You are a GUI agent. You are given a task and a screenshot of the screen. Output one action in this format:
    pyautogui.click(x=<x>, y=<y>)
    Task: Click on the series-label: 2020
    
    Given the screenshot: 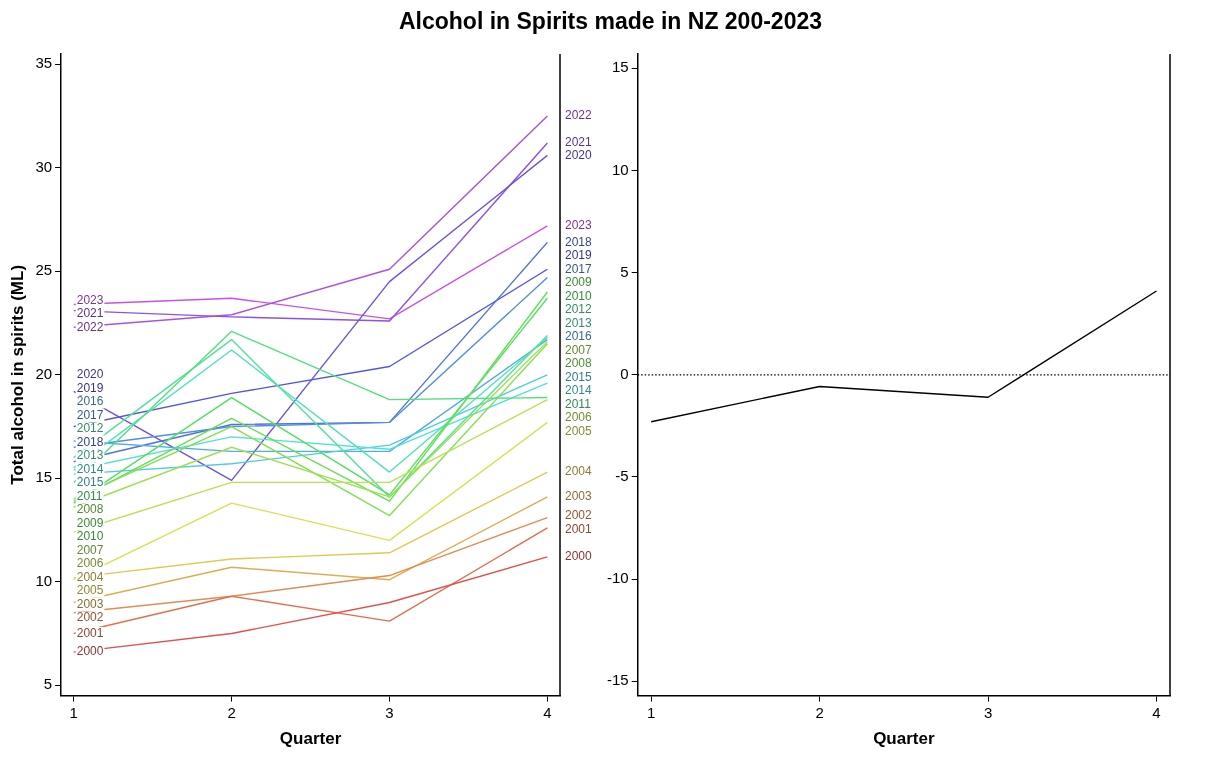 What is the action you would take?
    pyautogui.click(x=90, y=374)
    